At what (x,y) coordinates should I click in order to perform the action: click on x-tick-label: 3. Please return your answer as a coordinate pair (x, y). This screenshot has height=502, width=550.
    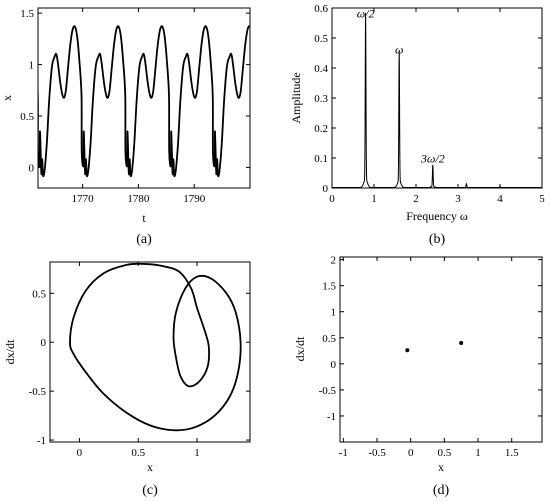
    Looking at the image, I should click on (458, 199).